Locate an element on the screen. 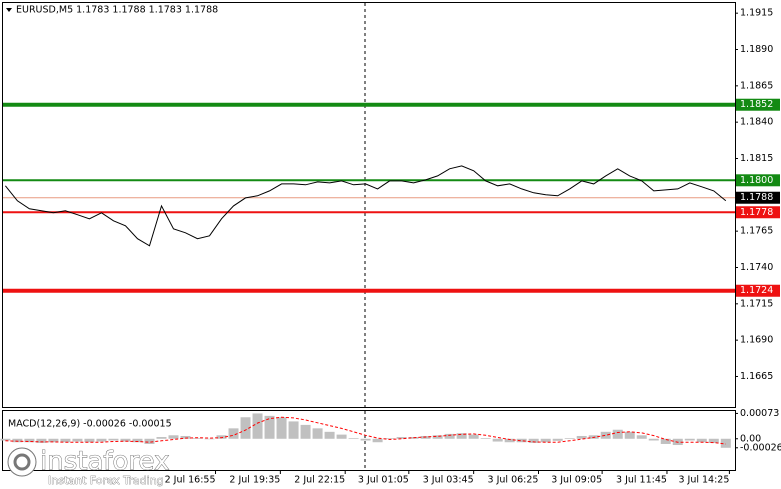  level-label: 1.1852 is located at coordinates (756, 104).